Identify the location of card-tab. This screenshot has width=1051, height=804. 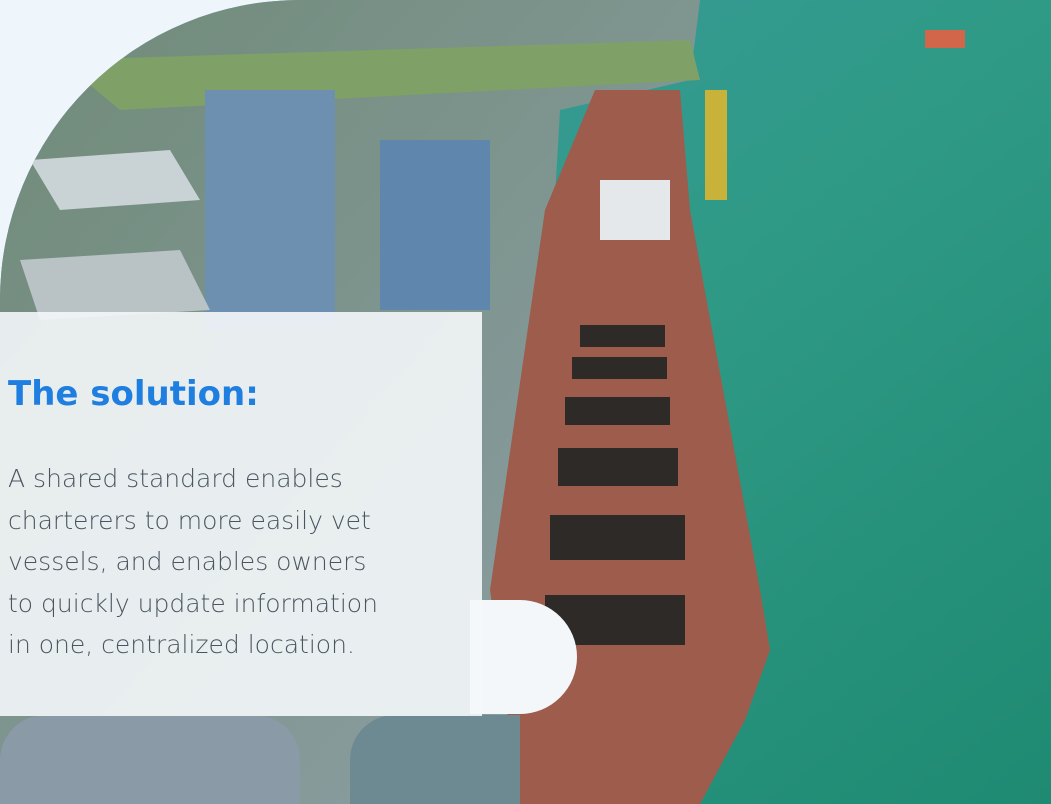
(523, 657).